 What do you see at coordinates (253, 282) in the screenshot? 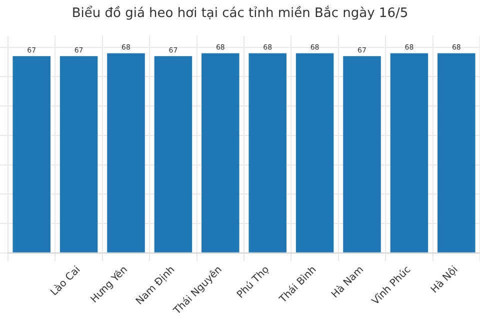
I see `x-tick-label: Phú Thọ` at bounding box center [253, 282].